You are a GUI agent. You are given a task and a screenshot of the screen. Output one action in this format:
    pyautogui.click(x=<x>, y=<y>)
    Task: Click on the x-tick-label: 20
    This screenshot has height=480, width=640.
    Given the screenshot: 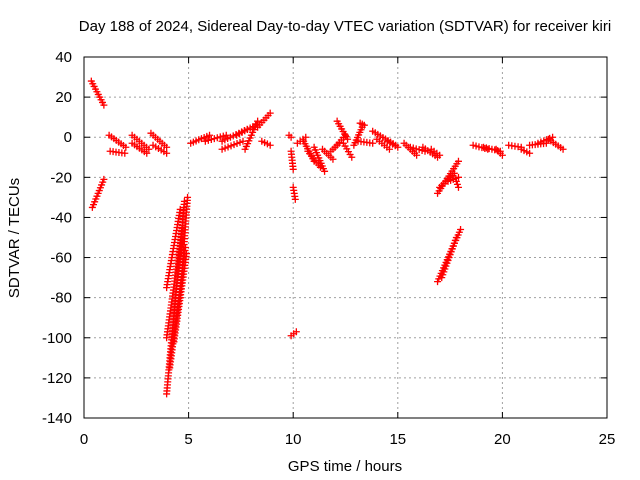 What is the action you would take?
    pyautogui.click(x=502, y=439)
    